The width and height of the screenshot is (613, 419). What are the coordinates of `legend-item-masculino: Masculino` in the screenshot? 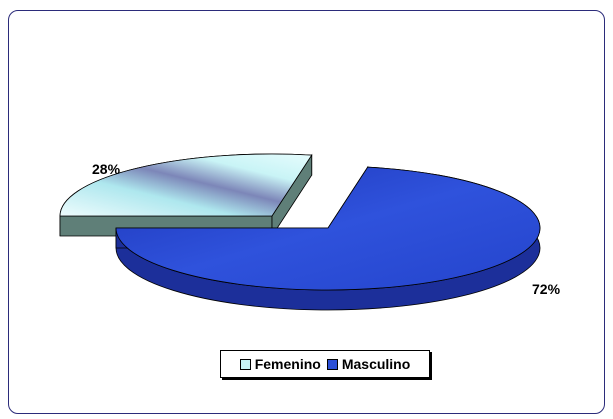 It's located at (368, 364).